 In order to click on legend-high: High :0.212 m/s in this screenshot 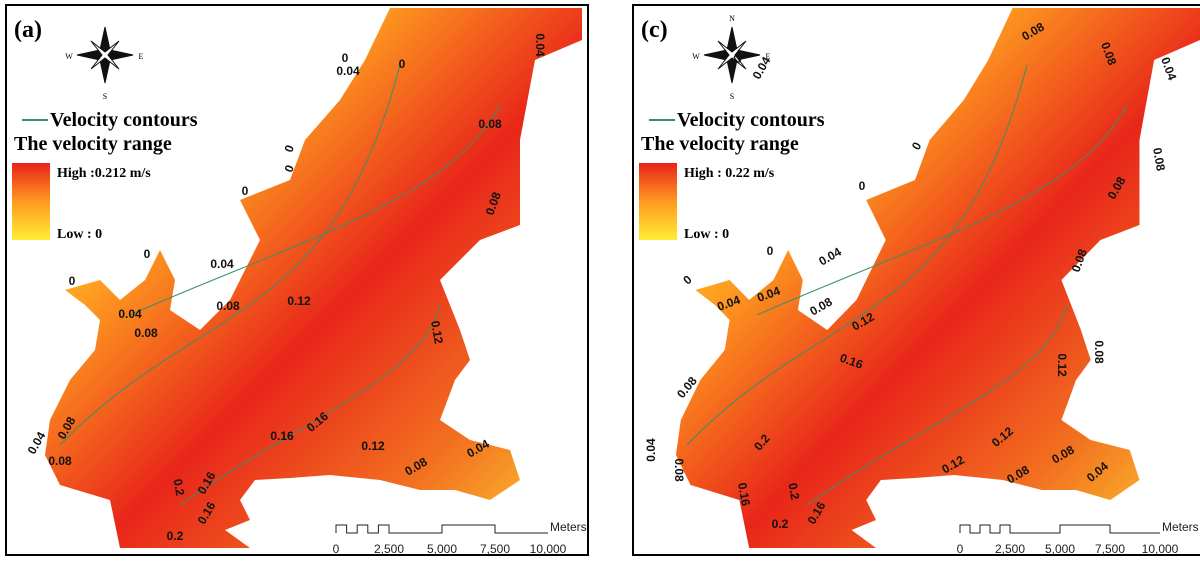, I will do `click(104, 173)`.